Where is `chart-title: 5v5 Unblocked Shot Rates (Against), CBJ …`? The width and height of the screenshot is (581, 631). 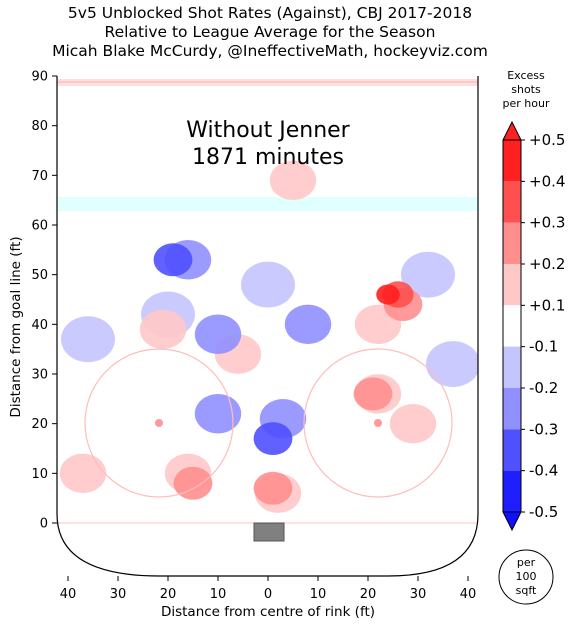
chart-title: 5v5 Unblocked Shot Rates (Against), CBJ … is located at coordinates (270, 32).